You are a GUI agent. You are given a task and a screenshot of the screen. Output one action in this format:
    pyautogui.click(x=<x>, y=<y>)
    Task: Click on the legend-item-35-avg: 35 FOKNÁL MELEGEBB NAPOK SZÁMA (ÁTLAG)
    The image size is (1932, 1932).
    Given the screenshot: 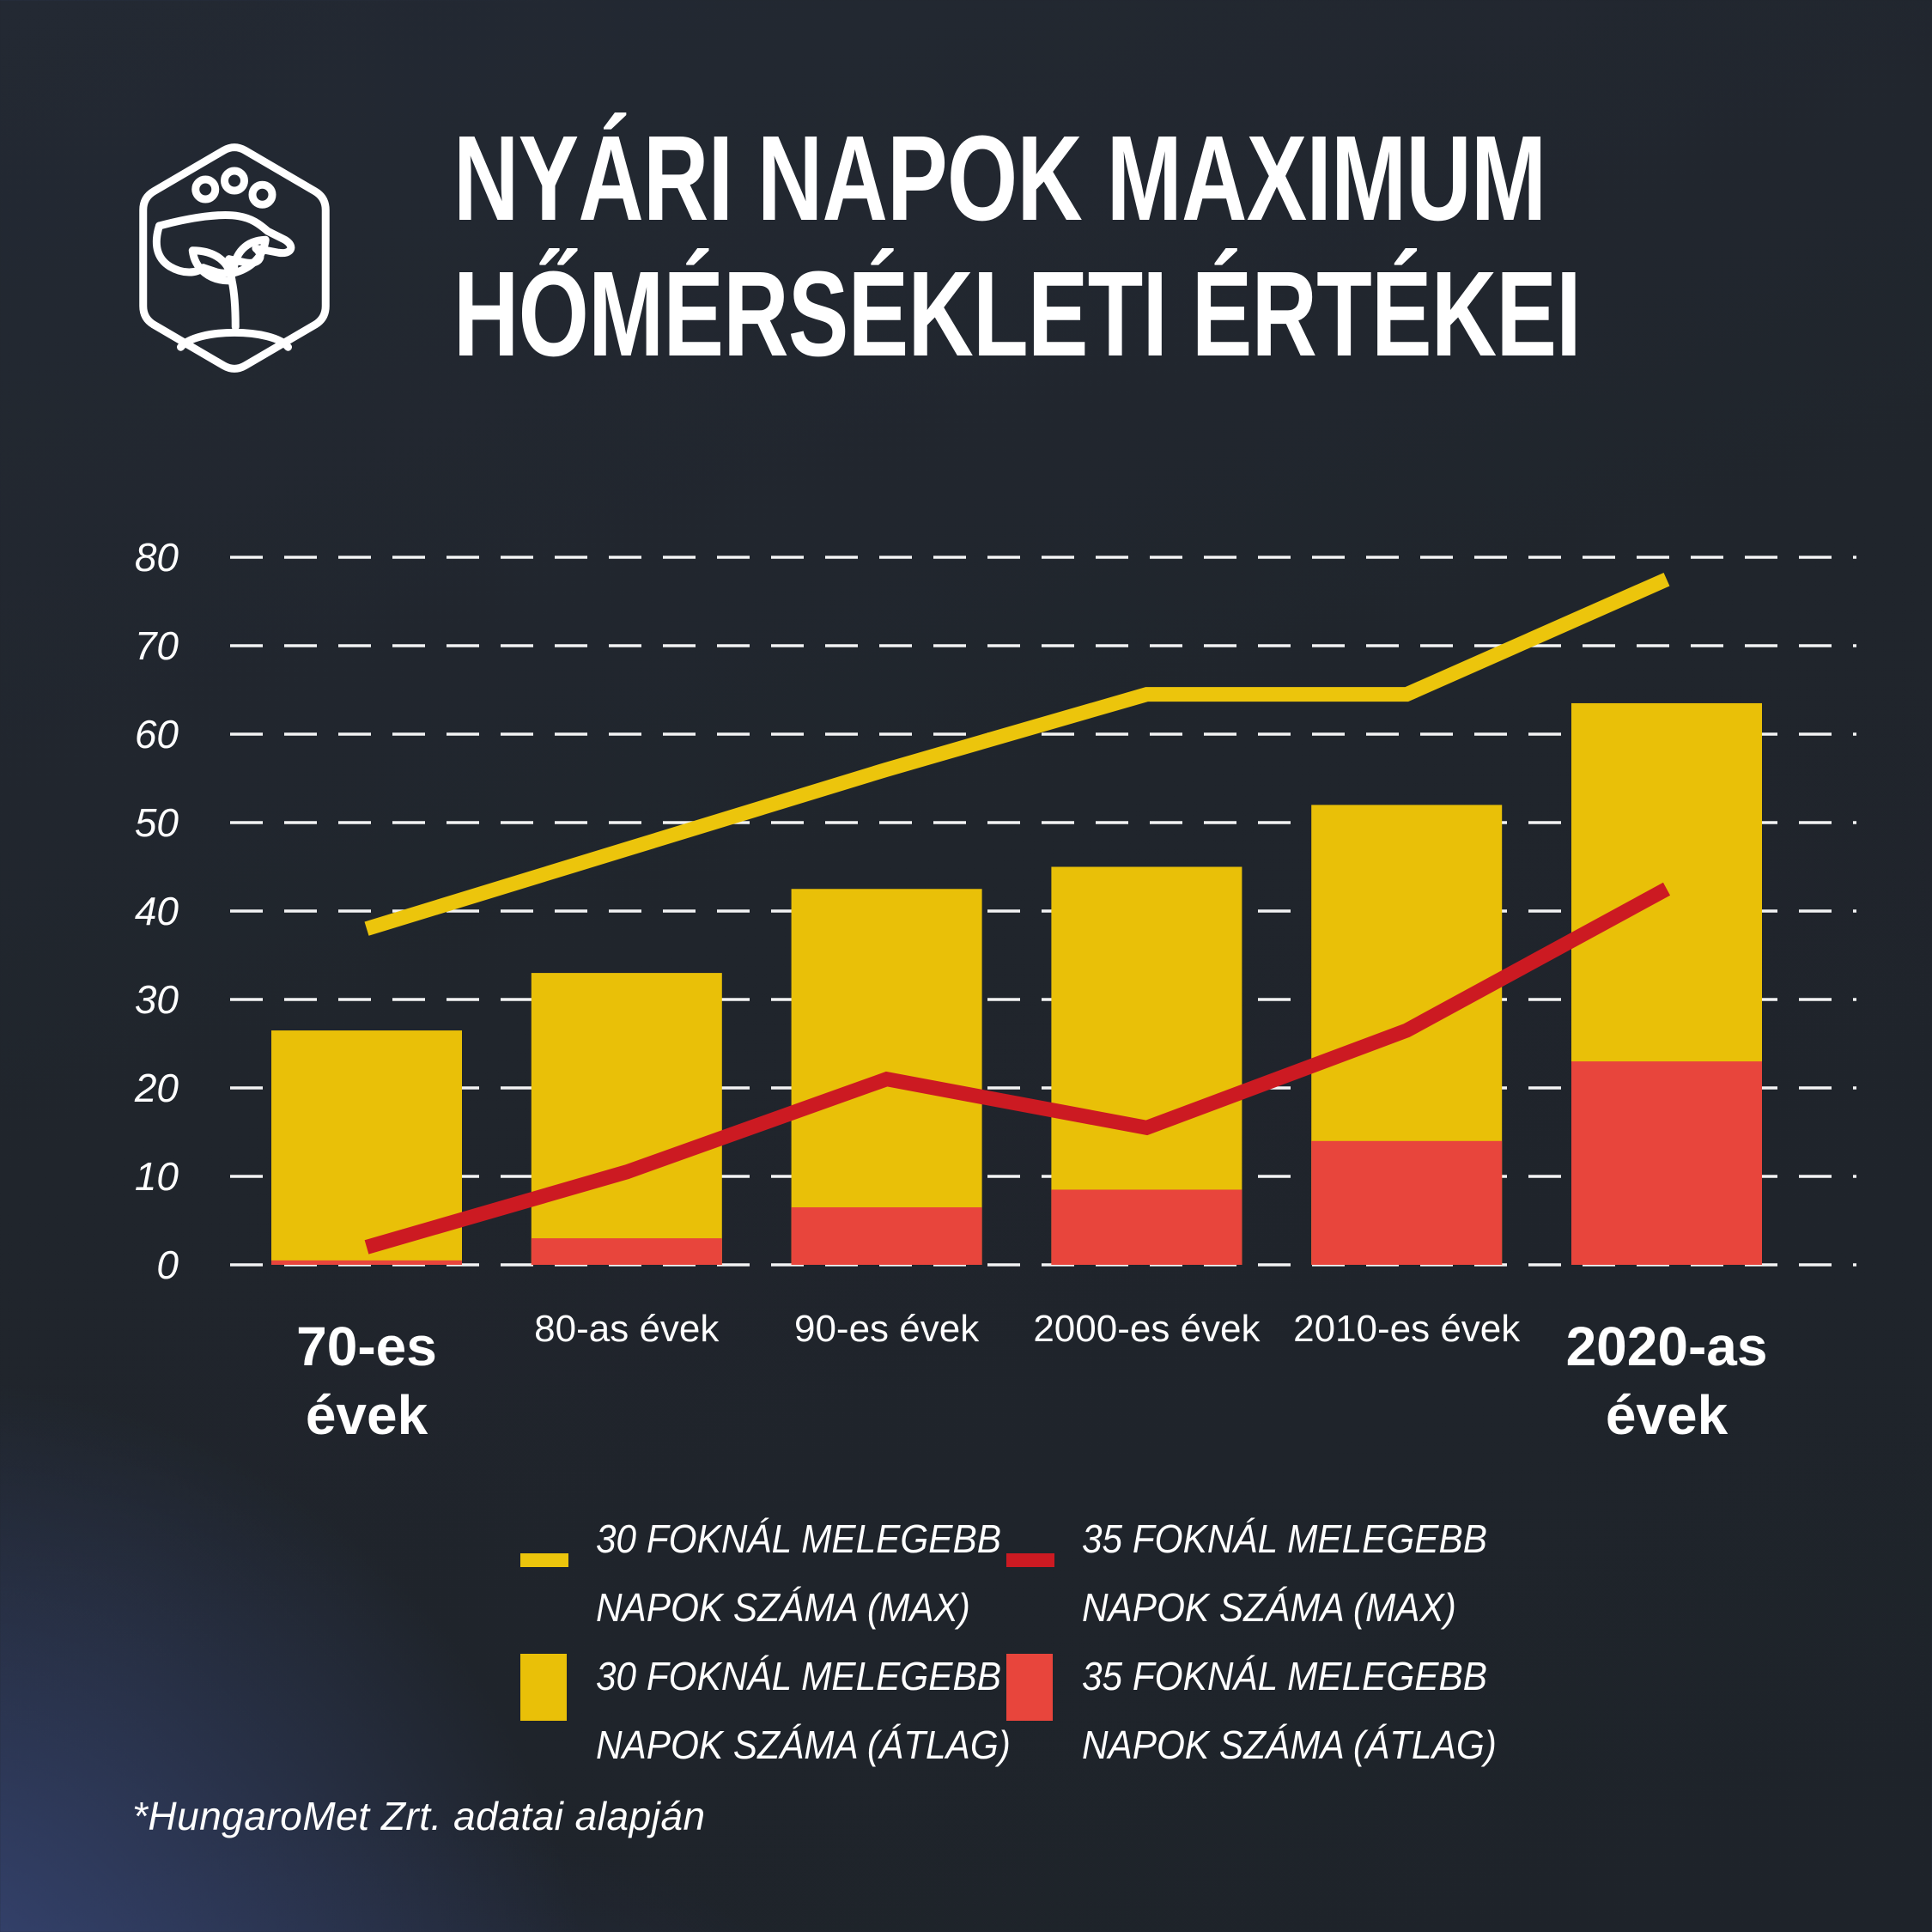 What is the action you would take?
    pyautogui.click(x=1251, y=1711)
    